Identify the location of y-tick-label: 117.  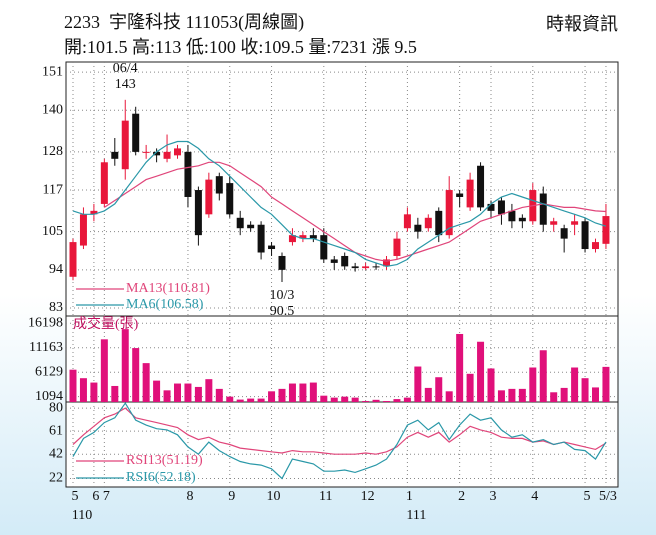
(53, 189).